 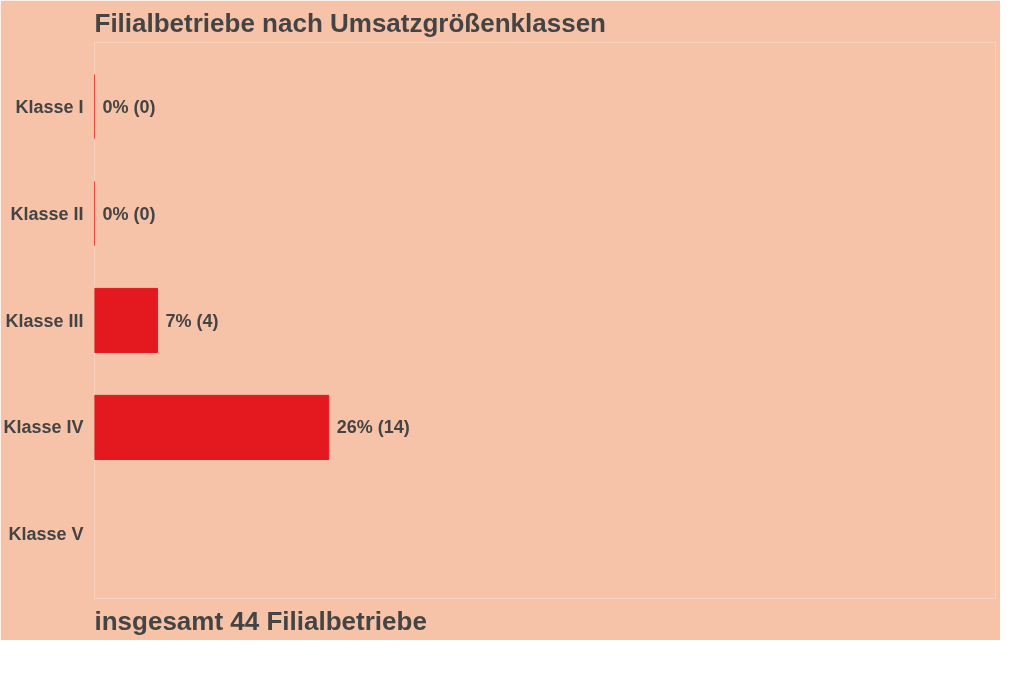 I want to click on y-tick-label: Klasse IV, so click(x=43, y=427).